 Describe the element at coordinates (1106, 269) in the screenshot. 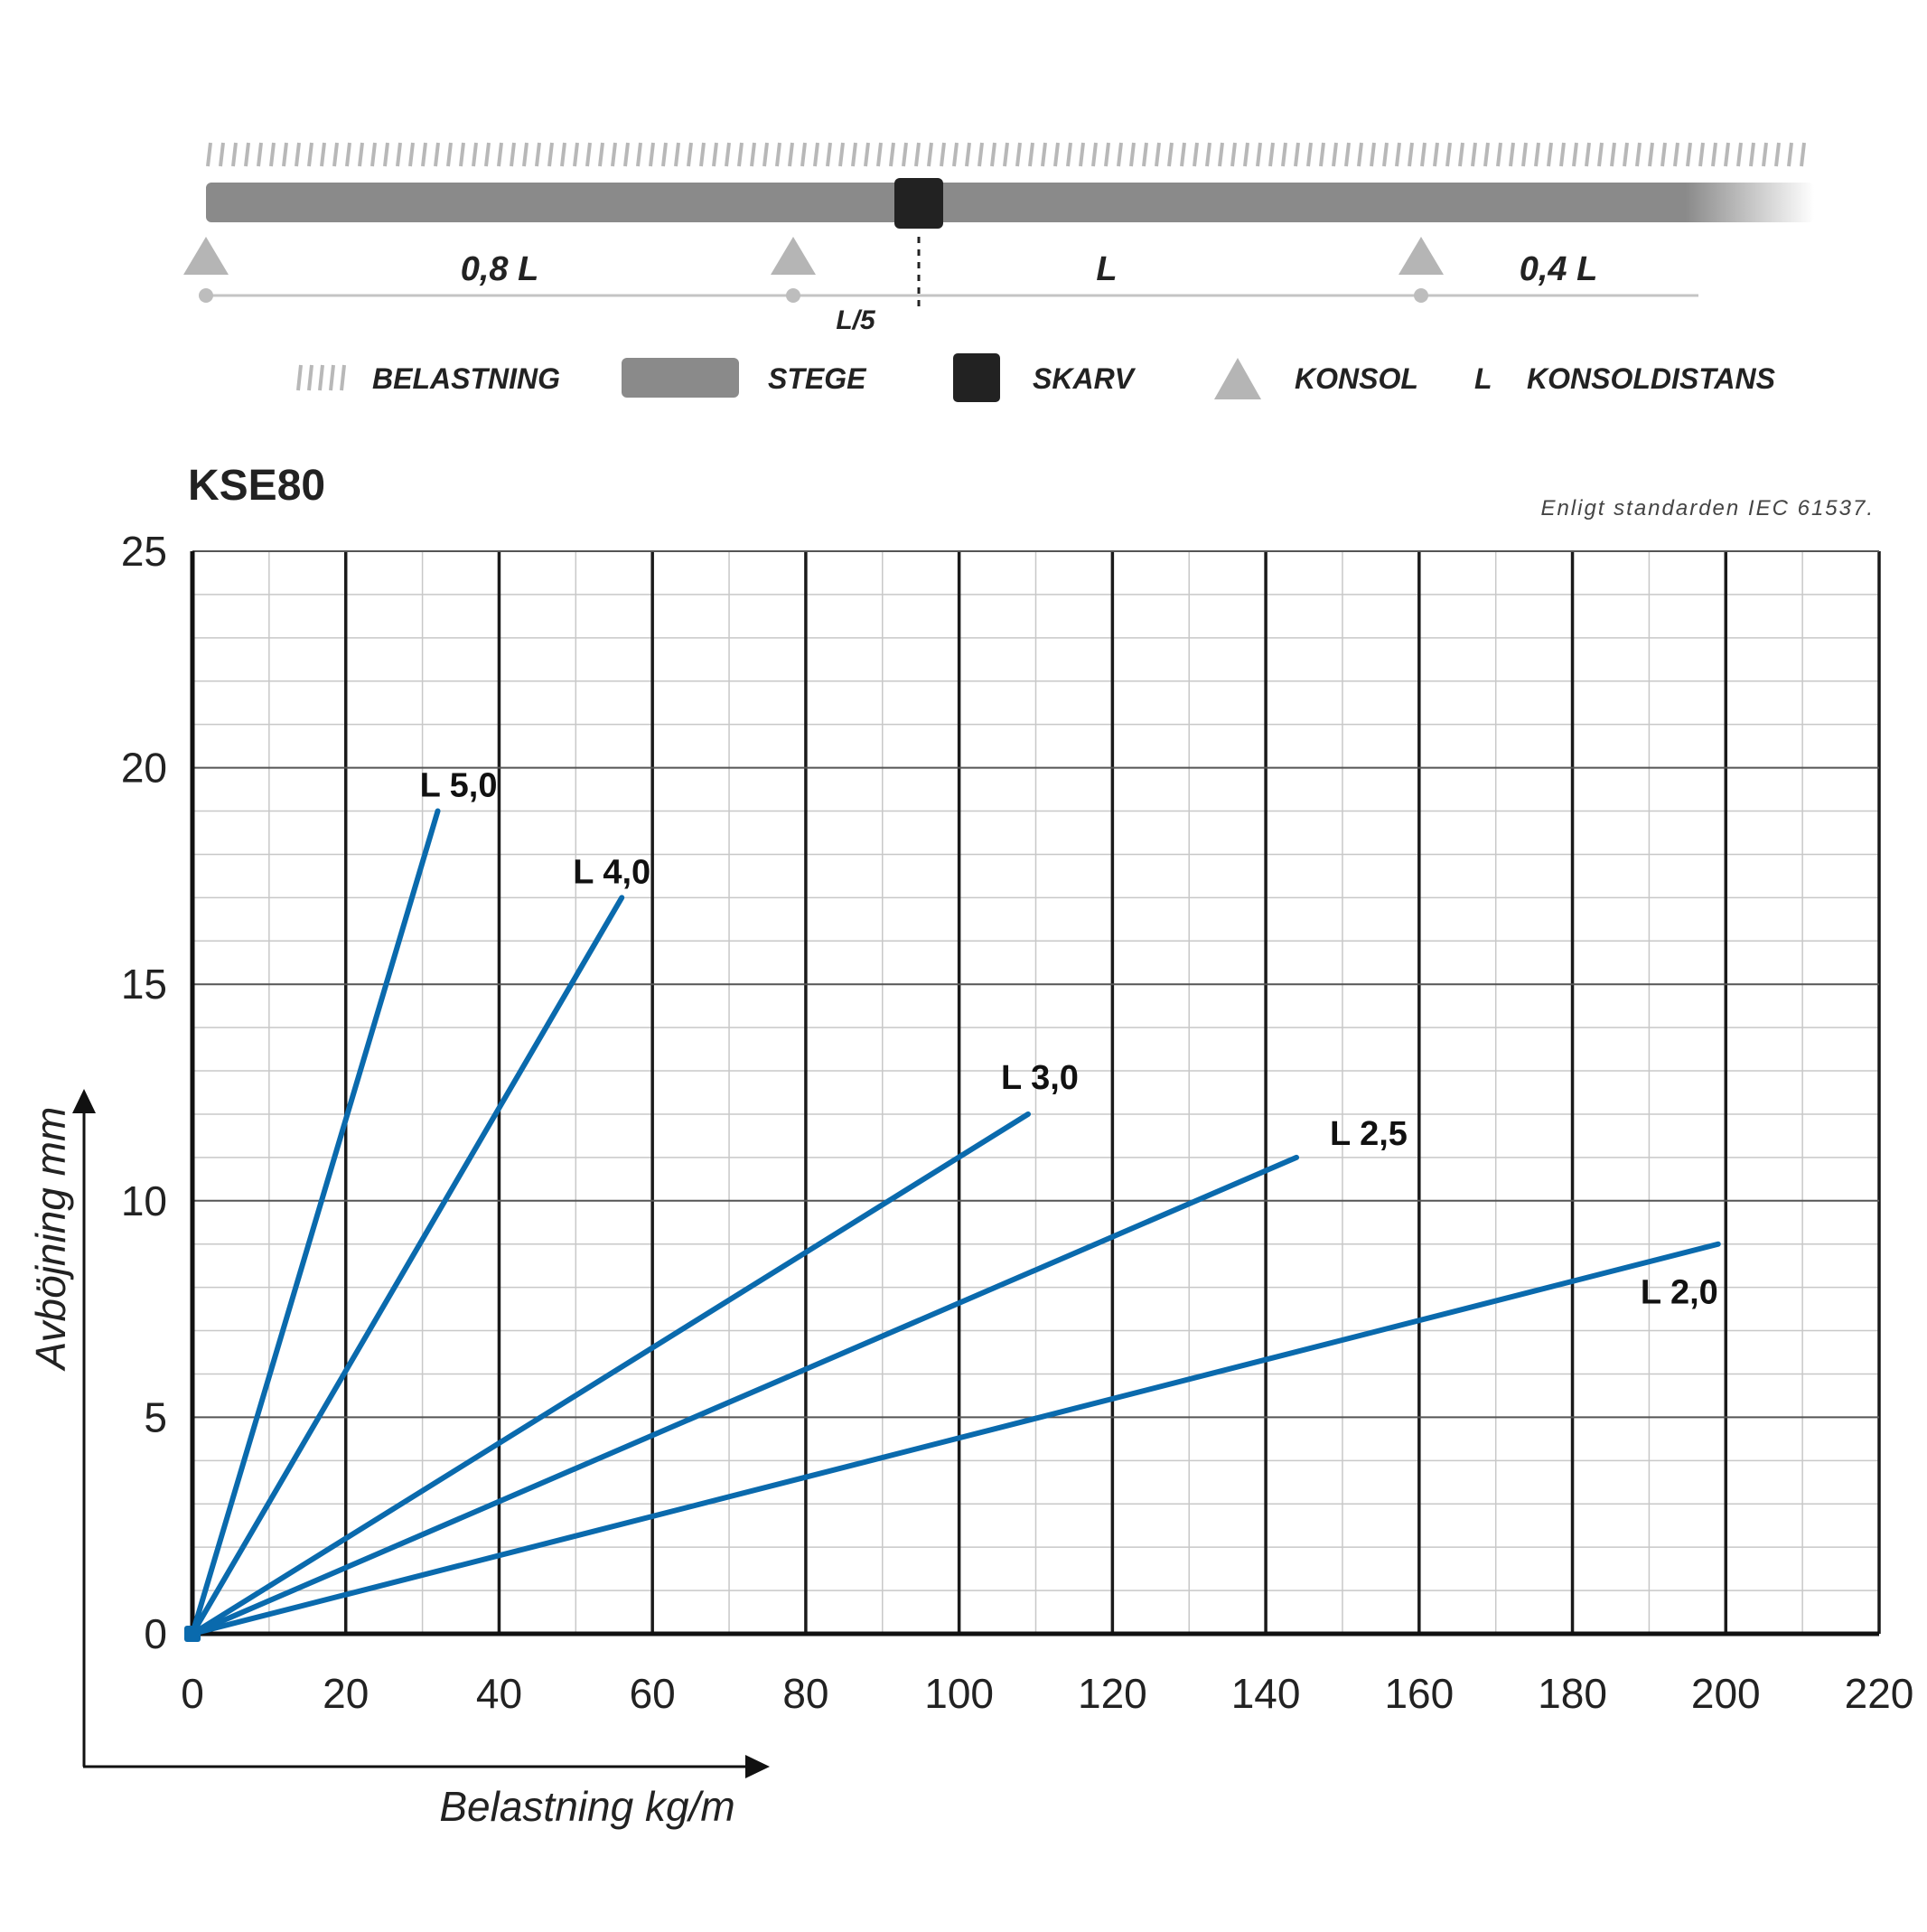

I see `span-label-middle: L` at that location.